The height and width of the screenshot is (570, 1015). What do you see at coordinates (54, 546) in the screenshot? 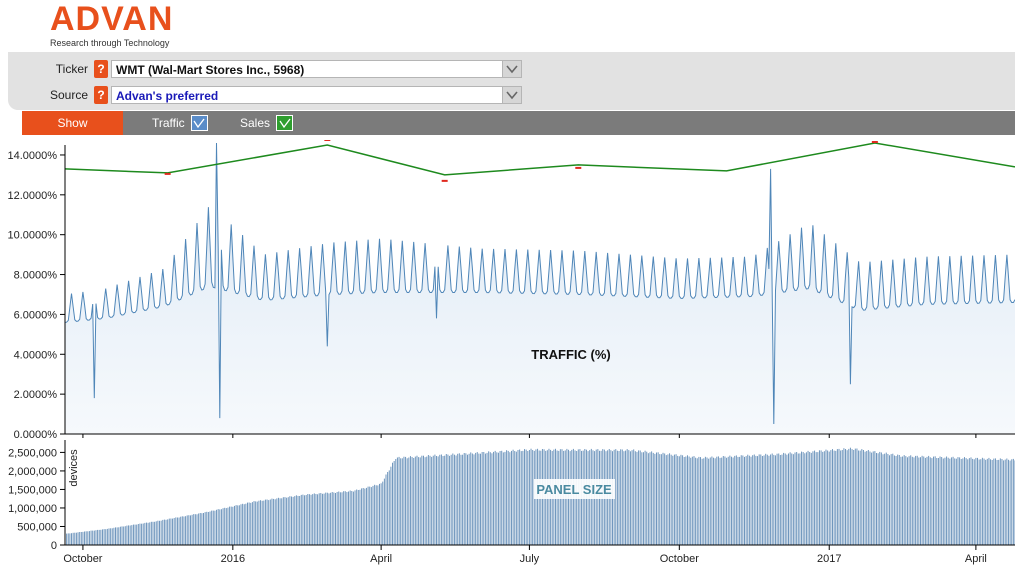
I see `panel-y-tick-label: 0` at bounding box center [54, 546].